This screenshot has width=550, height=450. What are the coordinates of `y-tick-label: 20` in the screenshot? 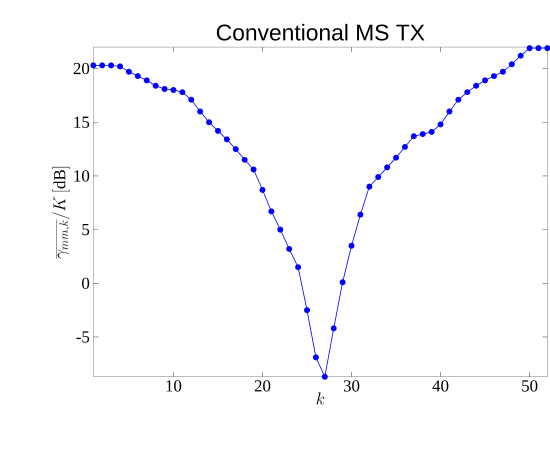 It's located at (82, 68).